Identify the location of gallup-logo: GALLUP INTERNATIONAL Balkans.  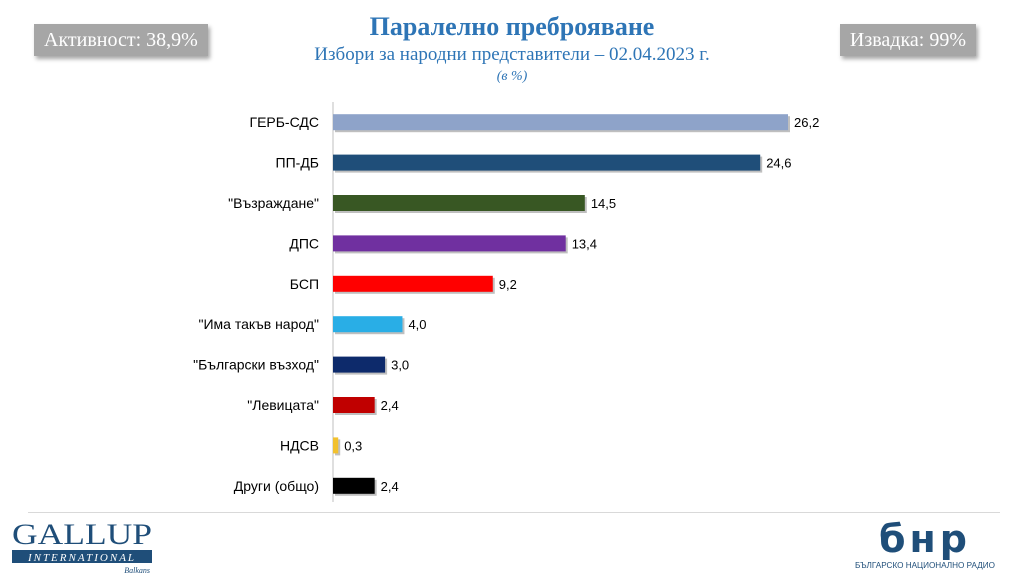
(87, 548).